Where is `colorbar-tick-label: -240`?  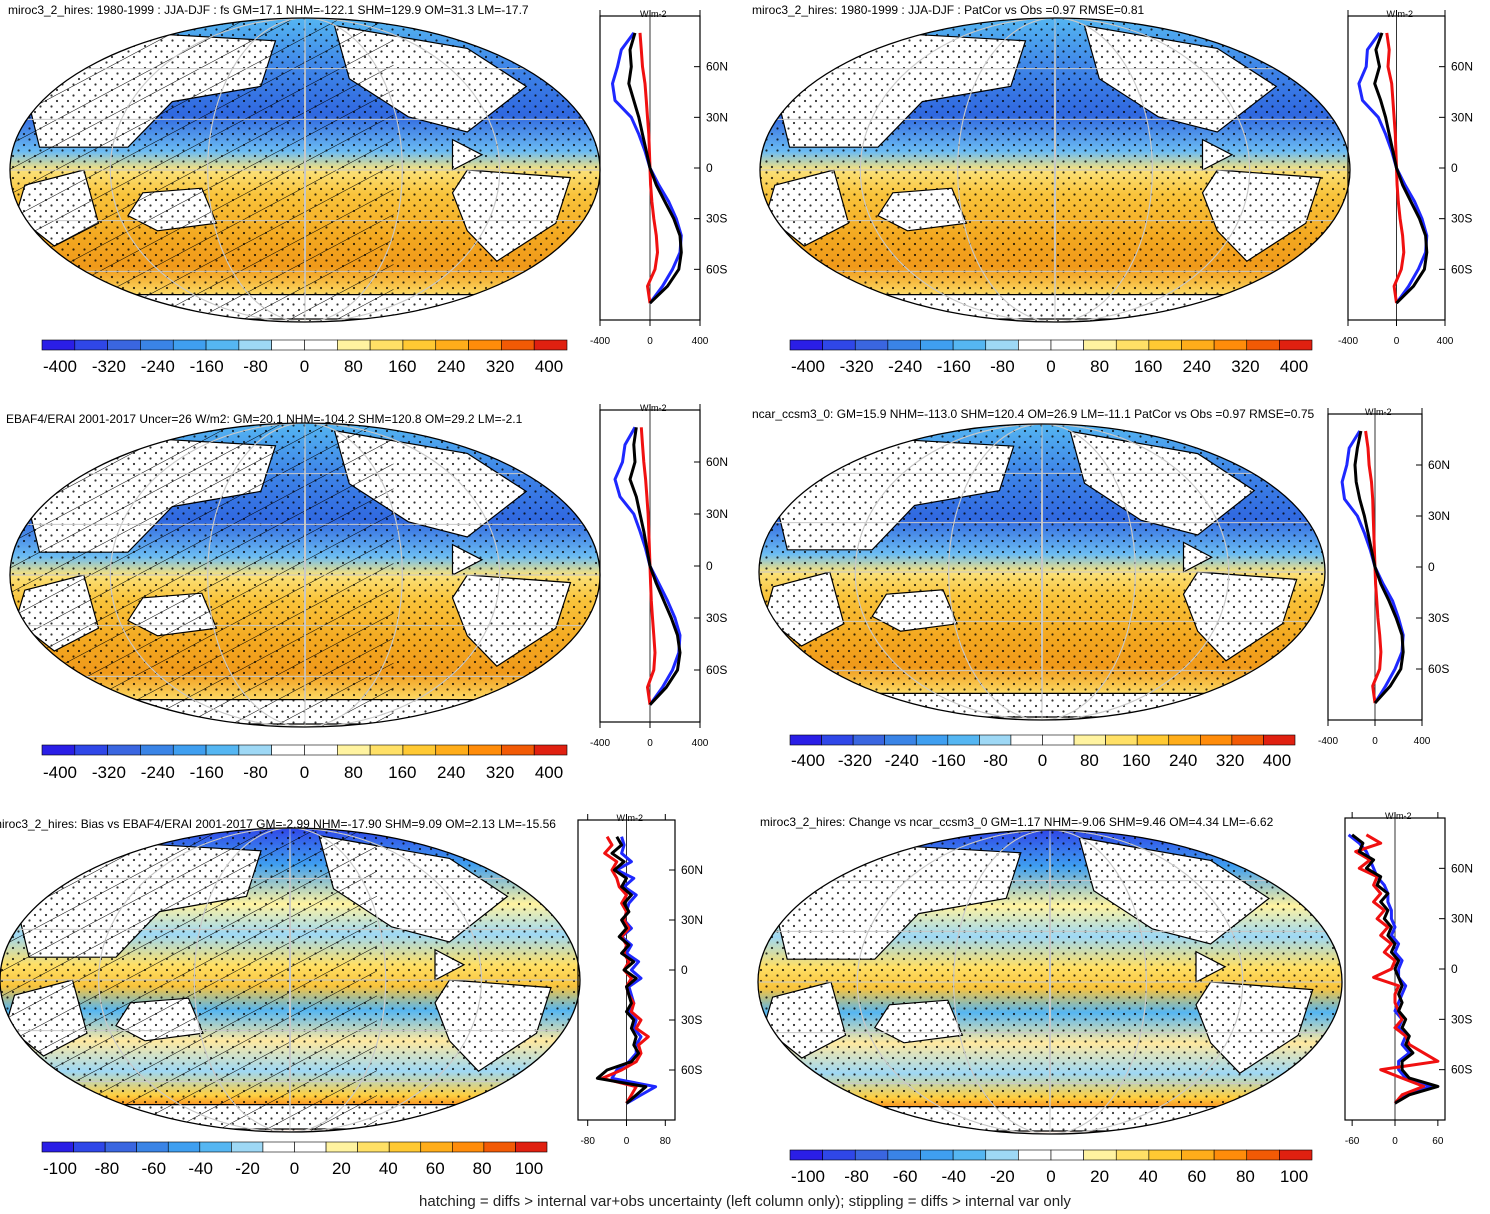 colorbar-tick-label: -240 is located at coordinates (905, 366).